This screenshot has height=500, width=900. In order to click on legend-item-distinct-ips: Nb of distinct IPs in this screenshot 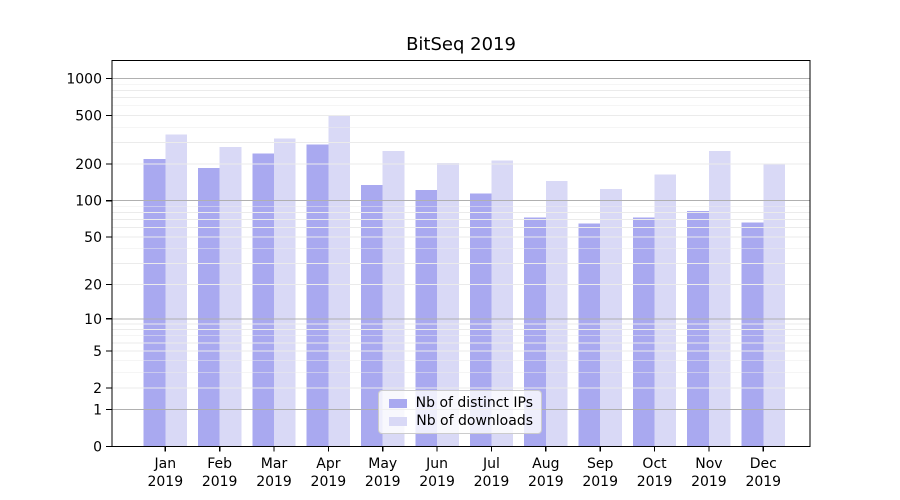, I will do `click(461, 403)`.